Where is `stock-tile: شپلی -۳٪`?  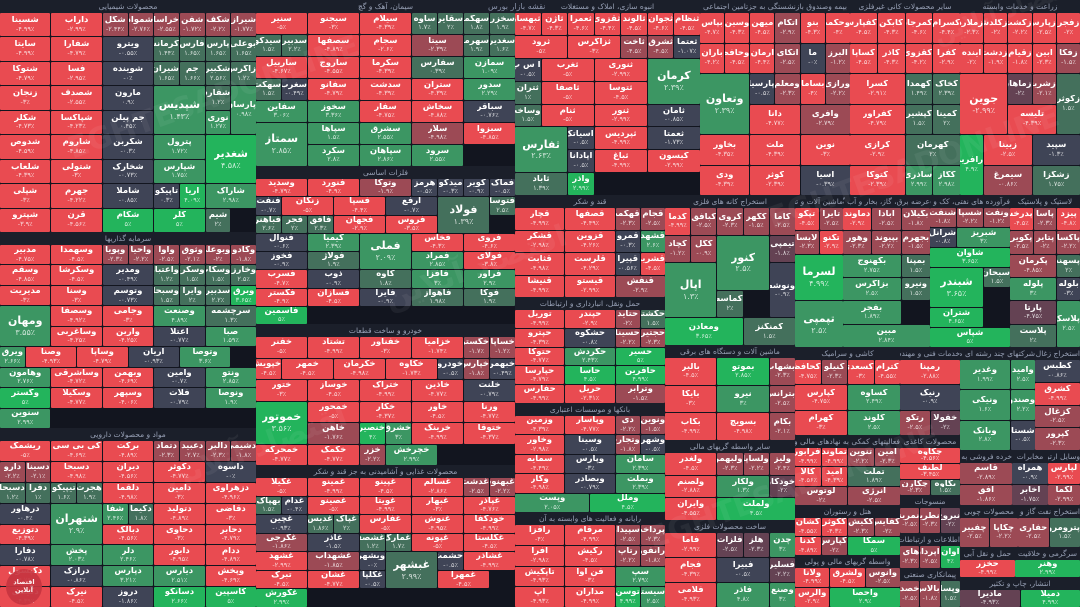 stock-tile: شپلی -۳٪ is located at coordinates (25, 196).